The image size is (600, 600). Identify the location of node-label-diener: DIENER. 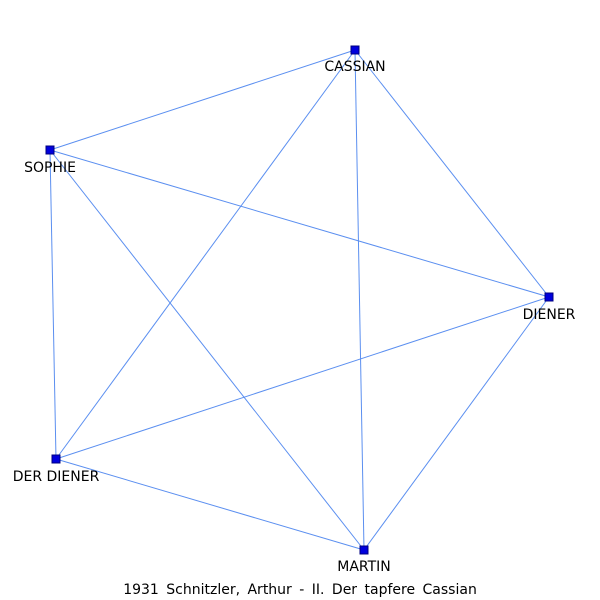
(549, 315).